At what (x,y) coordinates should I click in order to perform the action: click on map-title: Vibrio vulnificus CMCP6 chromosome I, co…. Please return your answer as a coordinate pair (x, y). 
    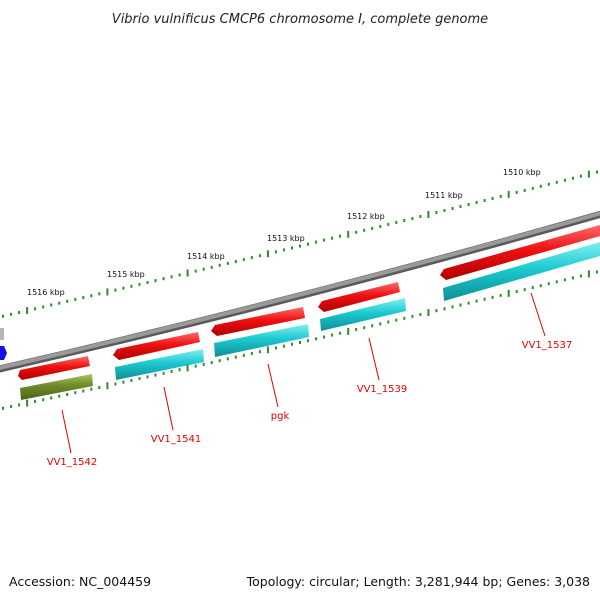
    Looking at the image, I should click on (300, 19).